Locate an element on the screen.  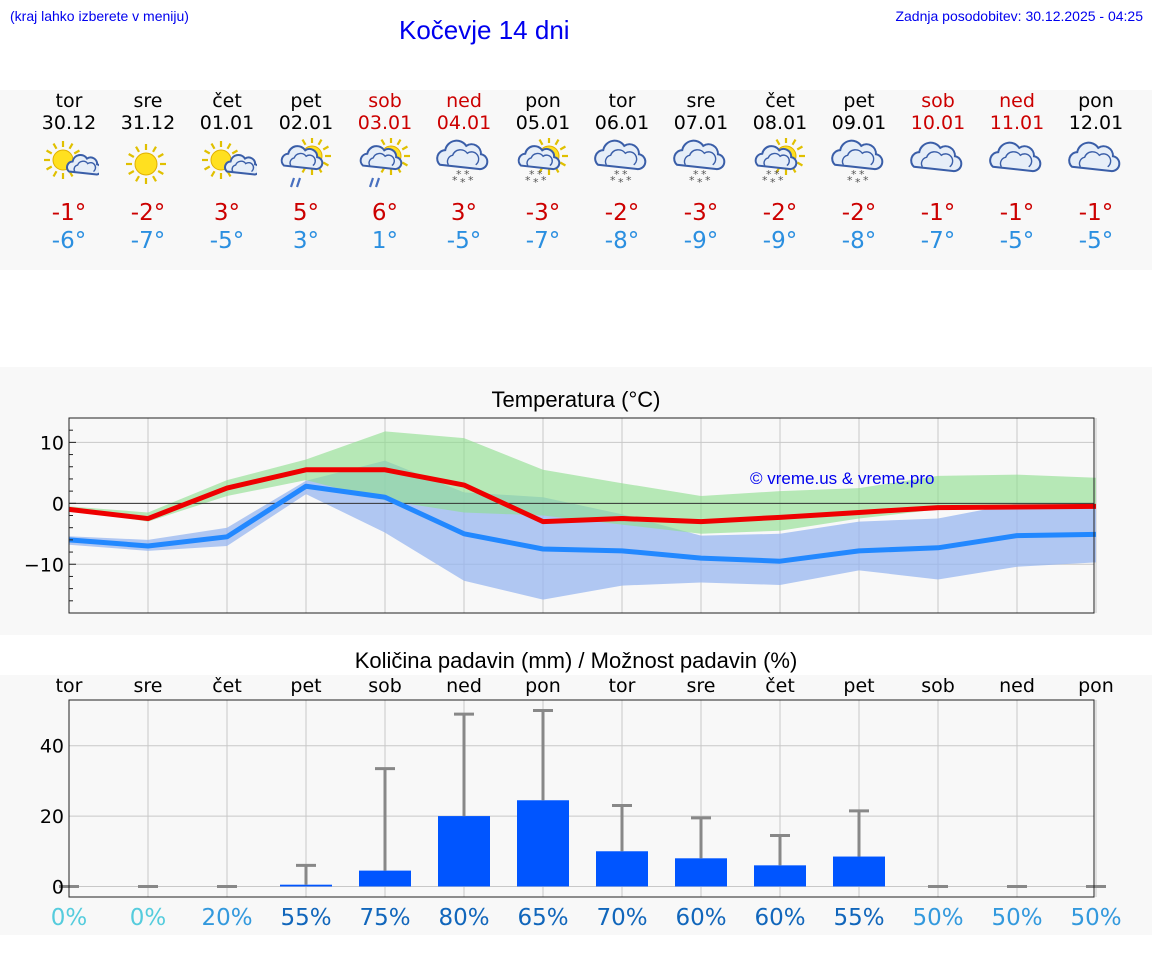
day-date: 02.01 is located at coordinates (306, 123).